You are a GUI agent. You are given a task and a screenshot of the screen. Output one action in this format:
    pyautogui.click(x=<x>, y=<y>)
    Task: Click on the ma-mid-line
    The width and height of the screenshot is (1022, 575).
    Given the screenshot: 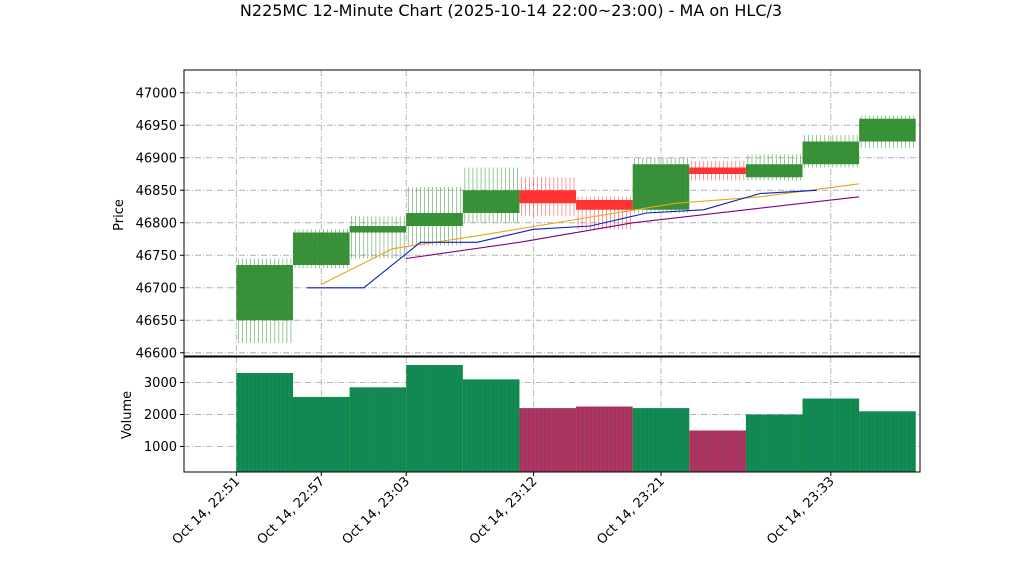 What is the action you would take?
    pyautogui.click(x=590, y=234)
    